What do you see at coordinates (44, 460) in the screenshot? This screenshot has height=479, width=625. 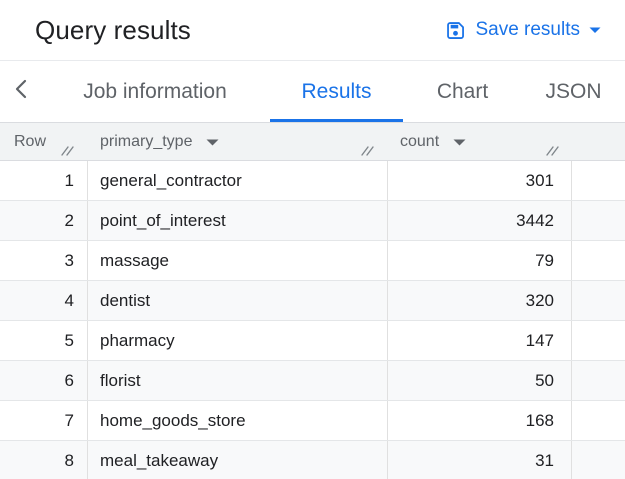 I see `row-number-cell: 8` at bounding box center [44, 460].